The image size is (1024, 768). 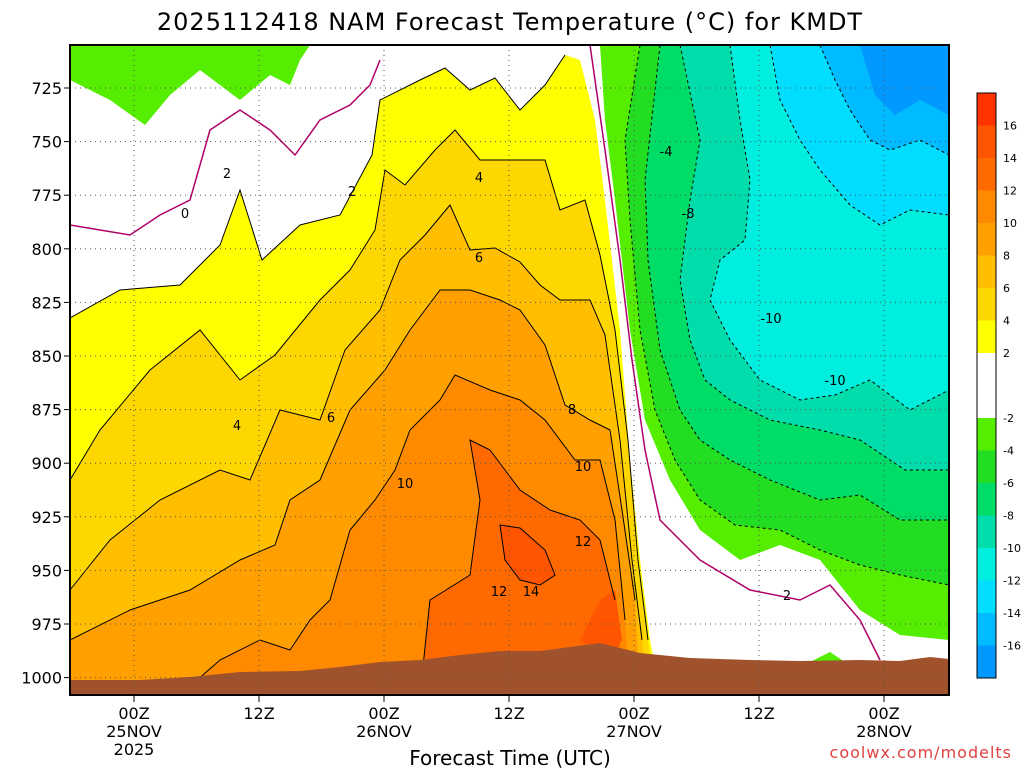 I want to click on colorbar: 16 14 12 10 8 6 4 2 -2 -4 -6 -8 -10 -12 -14 -16, so click(x=998, y=385).